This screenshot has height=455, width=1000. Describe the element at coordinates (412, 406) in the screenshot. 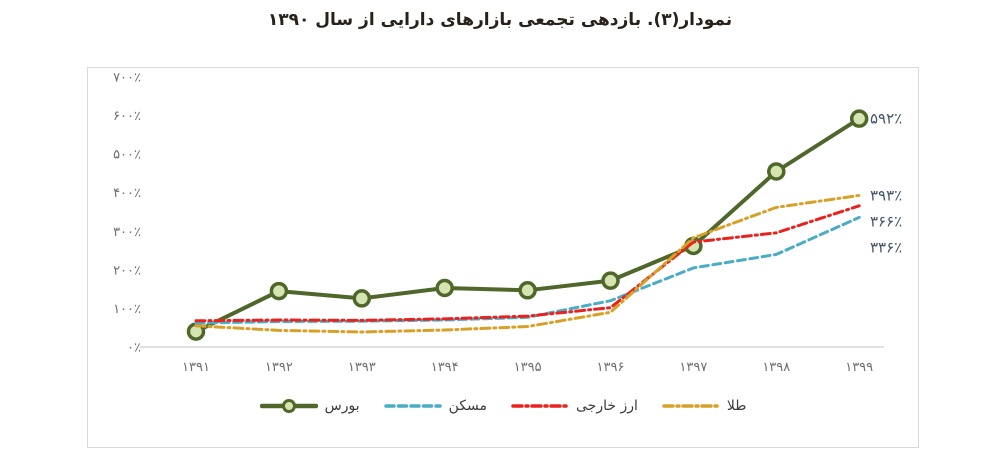

I see `legend-line-sample-housing` at that location.